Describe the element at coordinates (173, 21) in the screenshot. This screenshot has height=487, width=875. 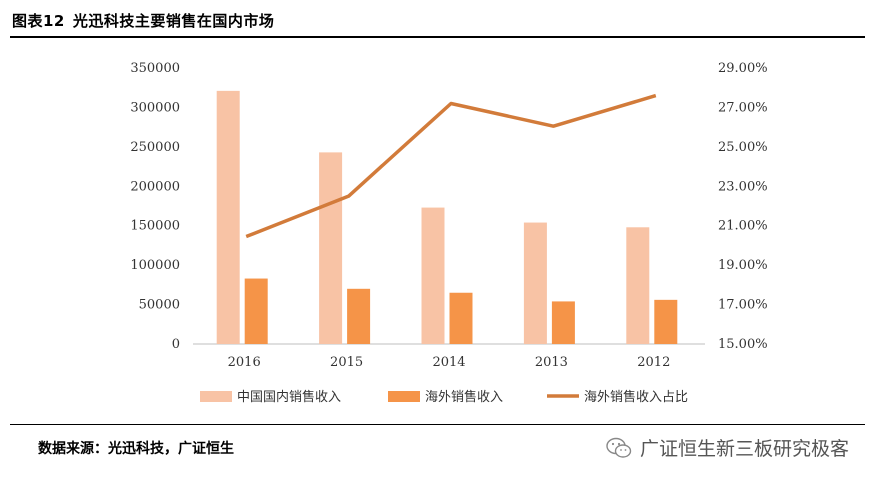
I see `figure-title: 光迅科技主要销售在国内市场` at that location.